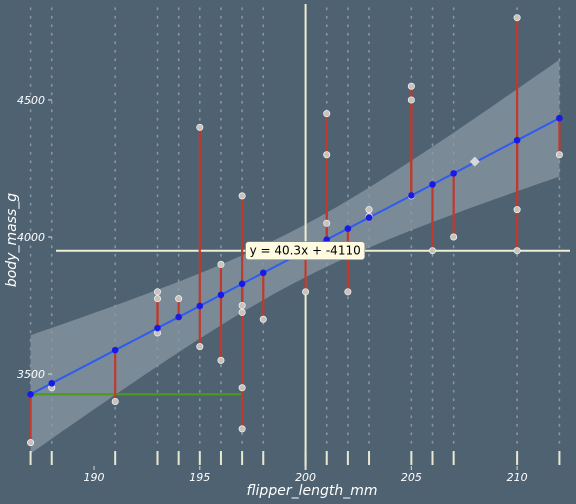  What do you see at coordinates (12, 240) in the screenshot?
I see `y-axis-title: body_mass_g` at bounding box center [12, 240].